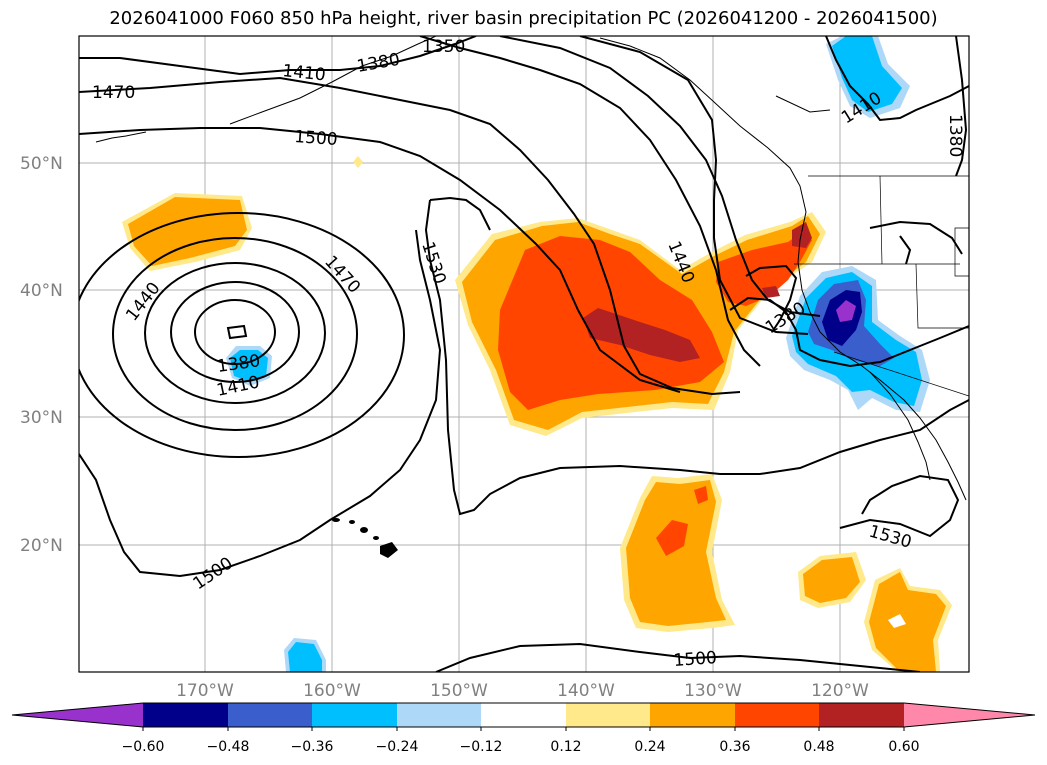 This screenshot has height=765, width=1047. I want to click on contour-label-1380-northeast: 1380, so click(955, 135).